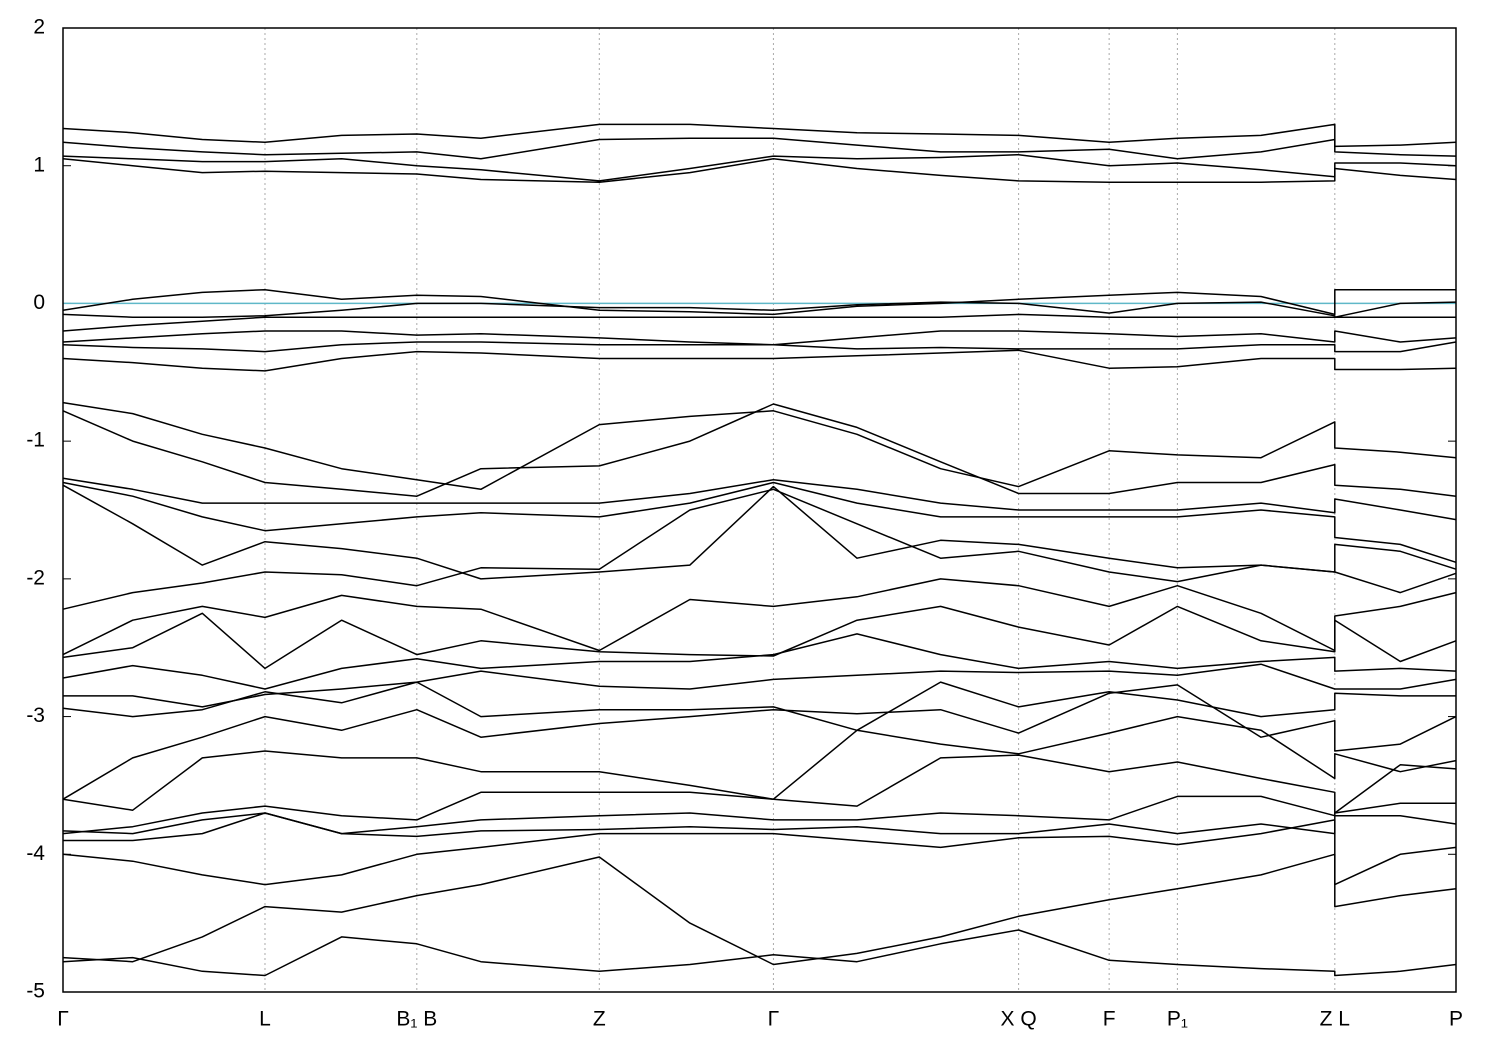 The image size is (1500, 1050). I want to click on x-tick-label: L, so click(265, 1019).